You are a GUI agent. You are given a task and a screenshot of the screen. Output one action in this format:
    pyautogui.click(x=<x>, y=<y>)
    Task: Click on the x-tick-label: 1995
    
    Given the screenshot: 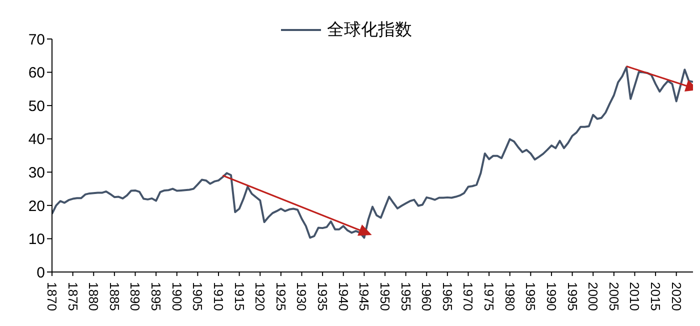 What is the action you would take?
    pyautogui.click(x=572, y=296)
    